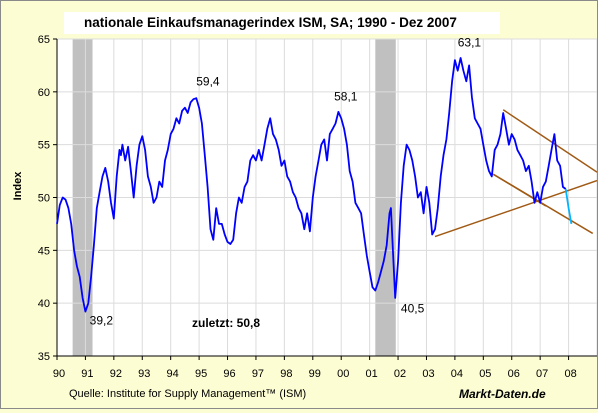 Image resolution: width=598 pixels, height=413 pixels. I want to click on ism-index-latest-segment, so click(568, 206).